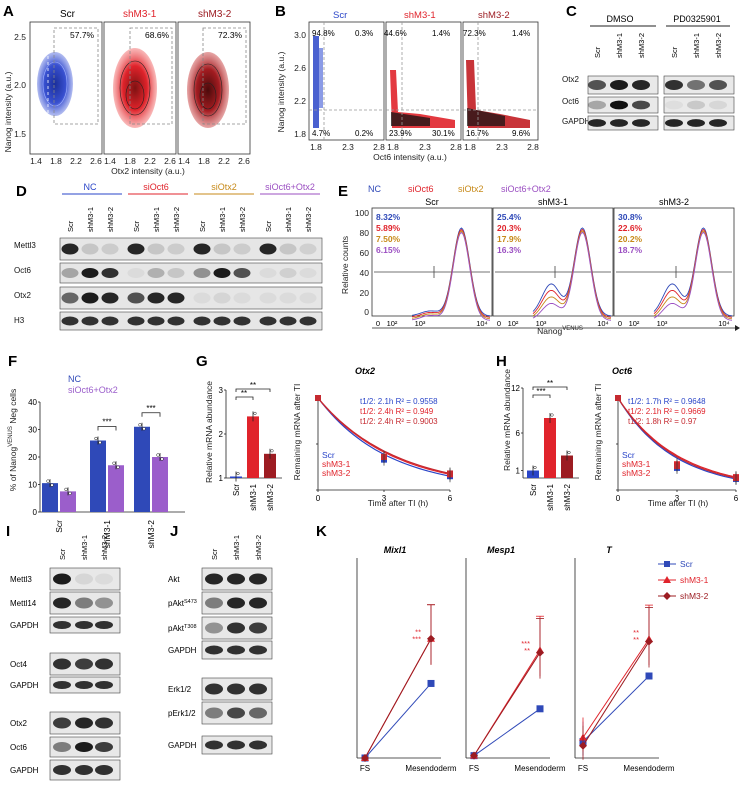 This screenshot has width=741, height=797. I want to click on x-tick: 2.6, so click(170, 161).